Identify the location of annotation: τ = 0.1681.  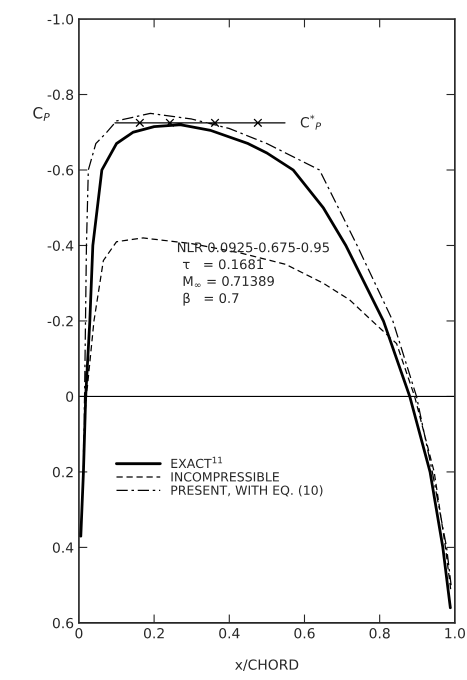
(223, 264).